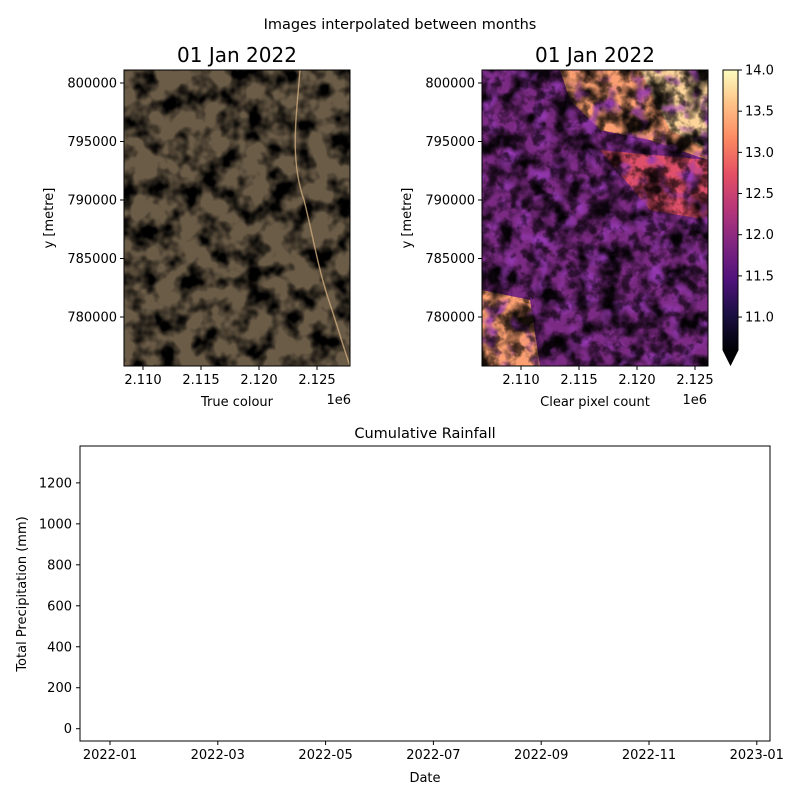 The image size is (800, 800). I want to click on true-colour-y-label: y [metre], so click(49, 218).